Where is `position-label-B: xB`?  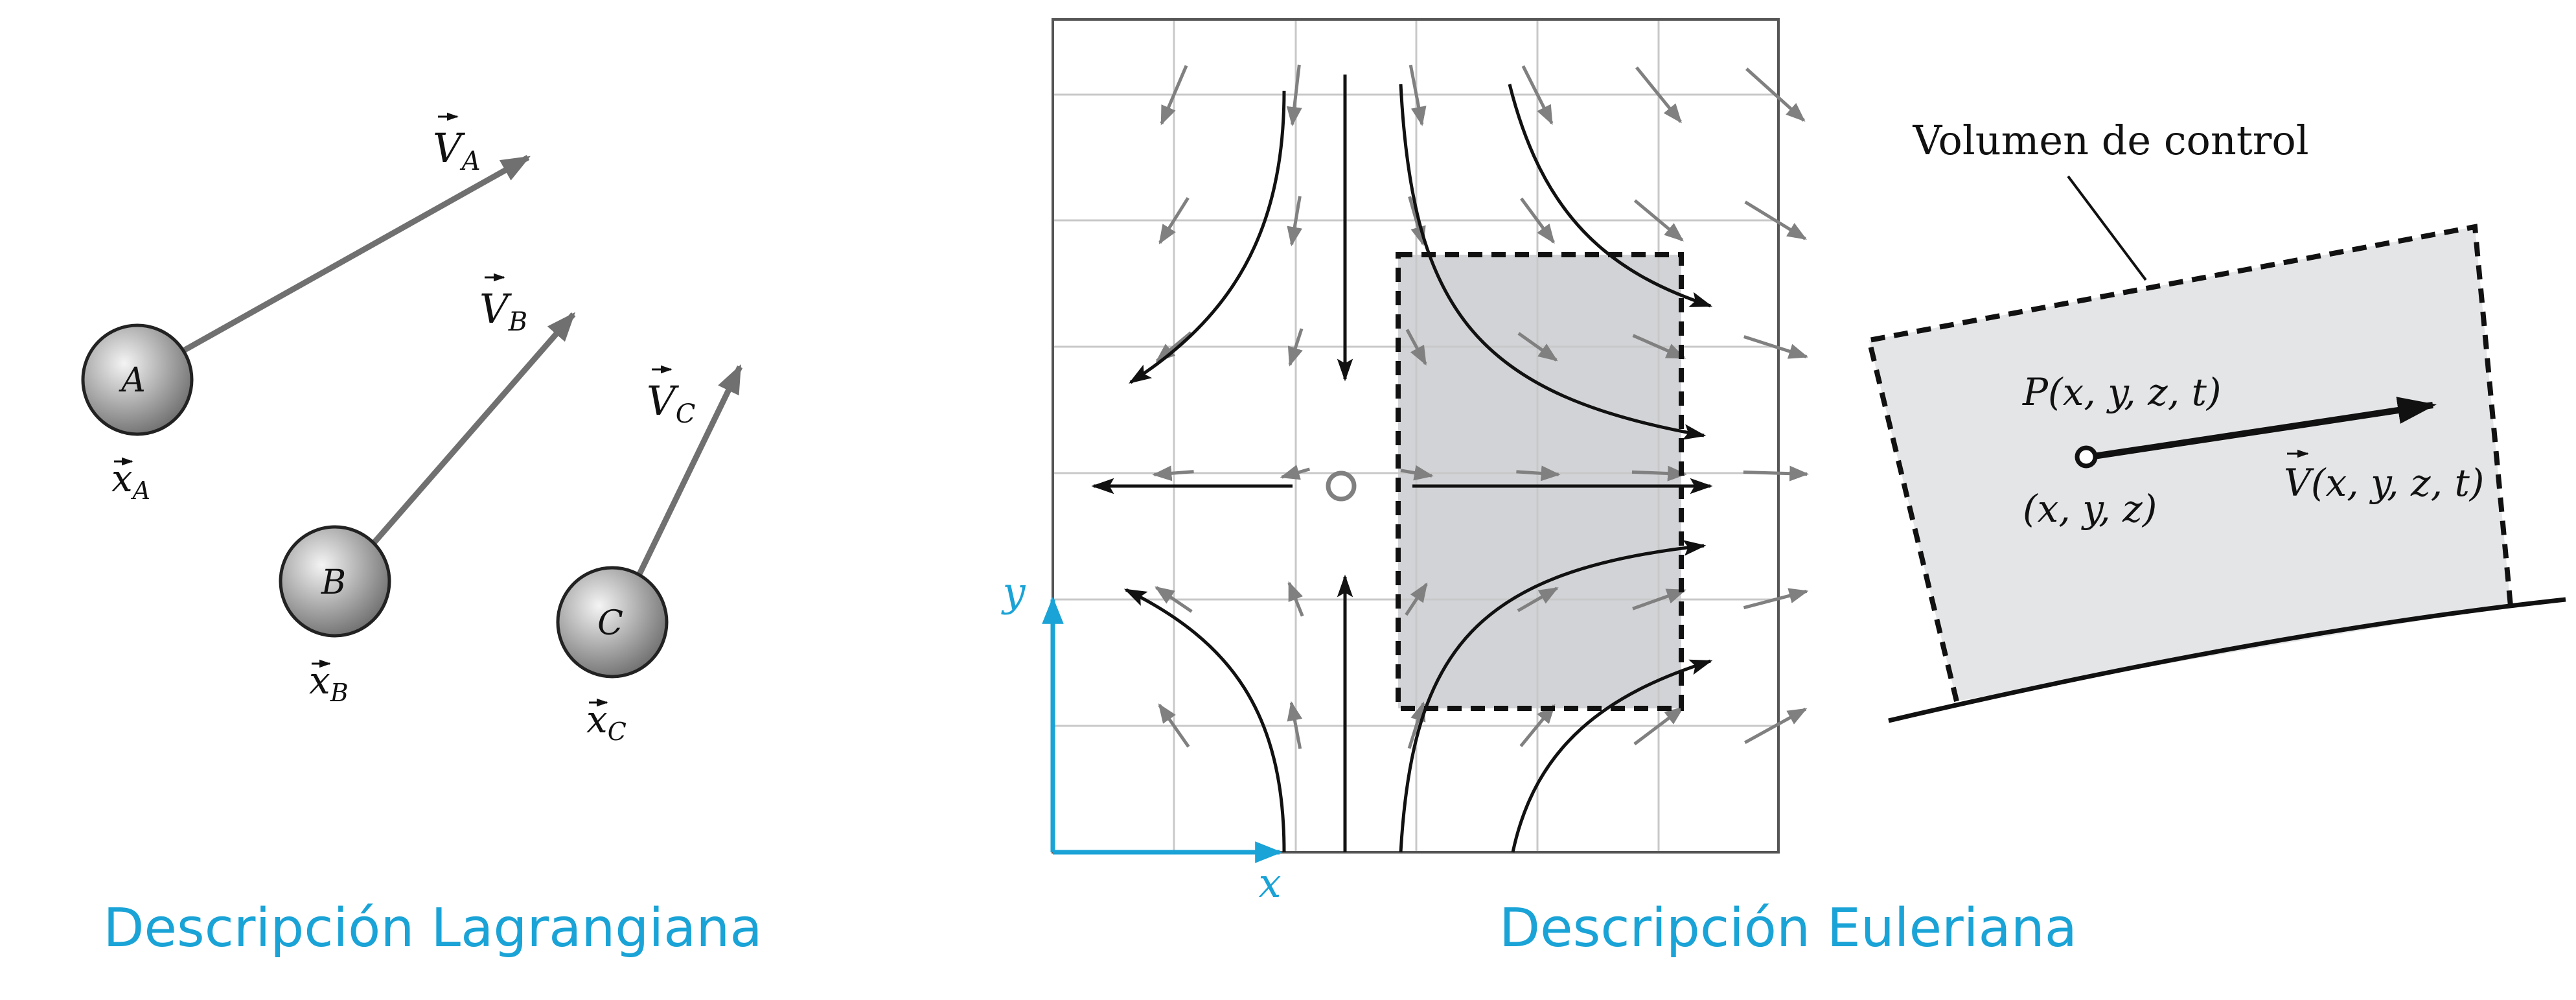
position-label-B: xB is located at coordinates (329, 682).